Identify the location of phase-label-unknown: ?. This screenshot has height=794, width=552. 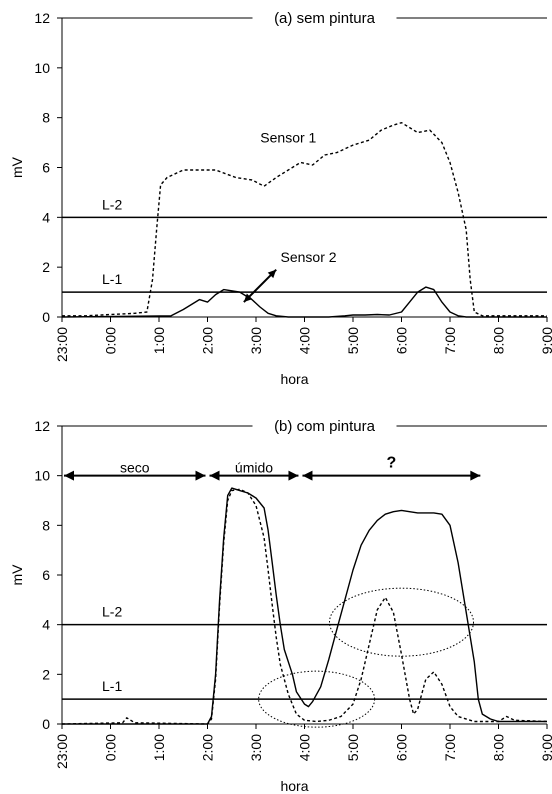
(392, 463).